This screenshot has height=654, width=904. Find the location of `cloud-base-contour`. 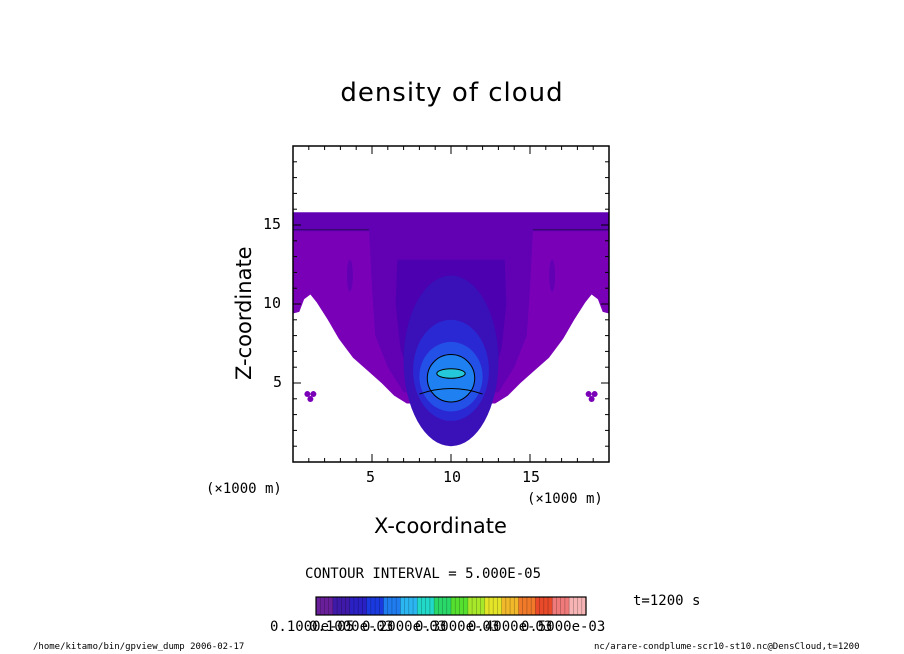

cloud-base-contour is located at coordinates (451, 391).